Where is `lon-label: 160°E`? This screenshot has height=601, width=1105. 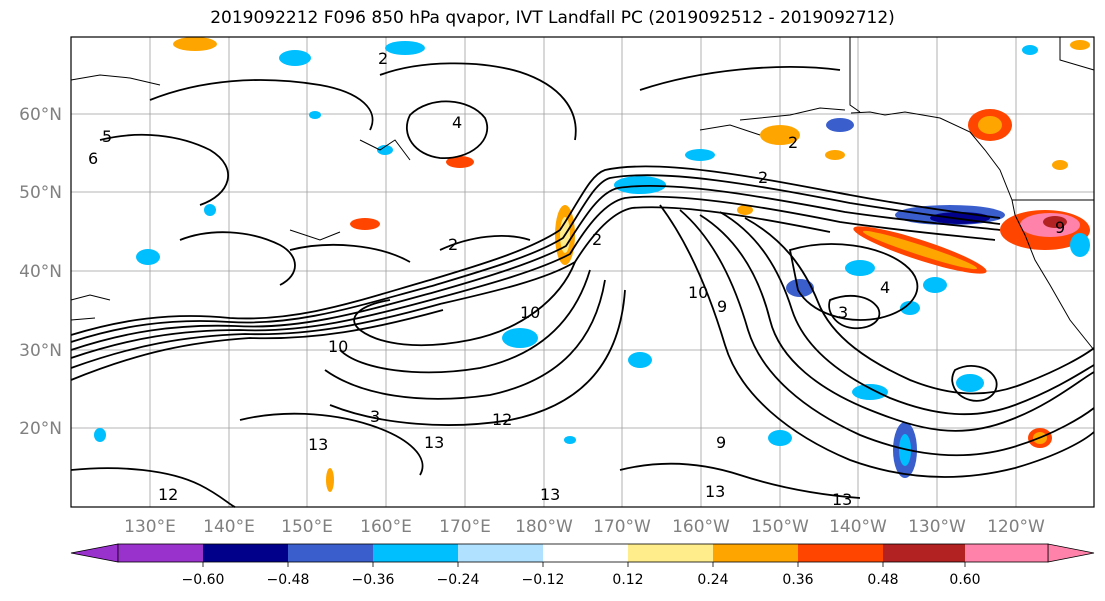
lon-label: 160°E is located at coordinates (386, 527).